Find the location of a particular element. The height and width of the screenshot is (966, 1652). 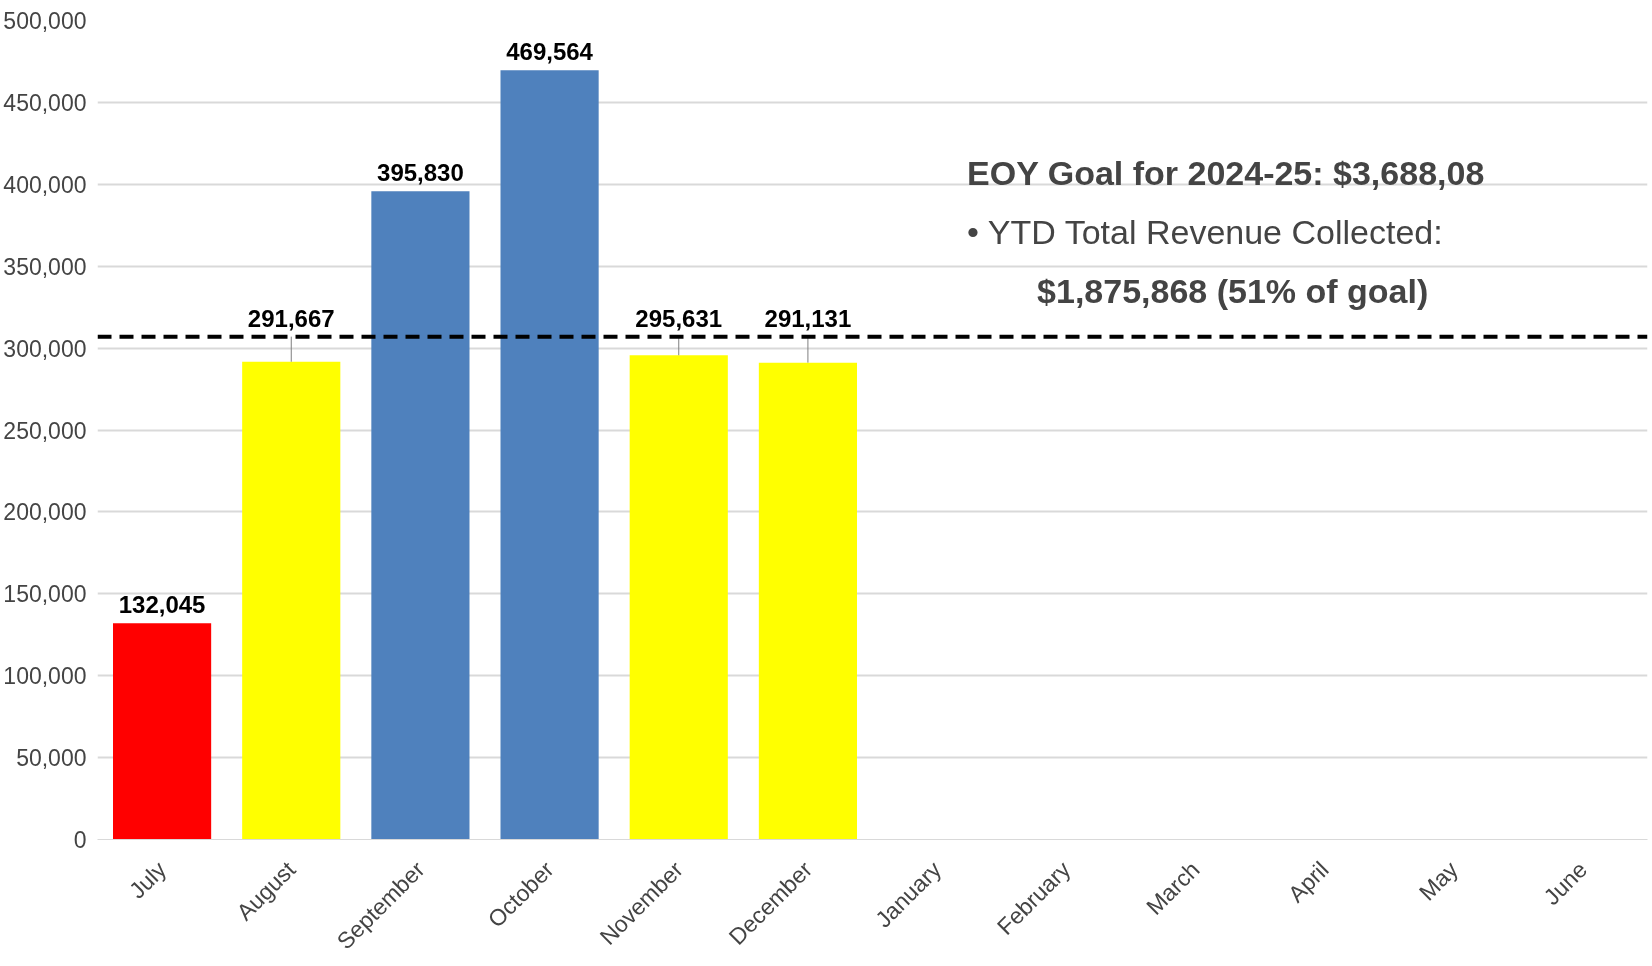

y-tick-label: 500,000 is located at coordinates (45, 21).